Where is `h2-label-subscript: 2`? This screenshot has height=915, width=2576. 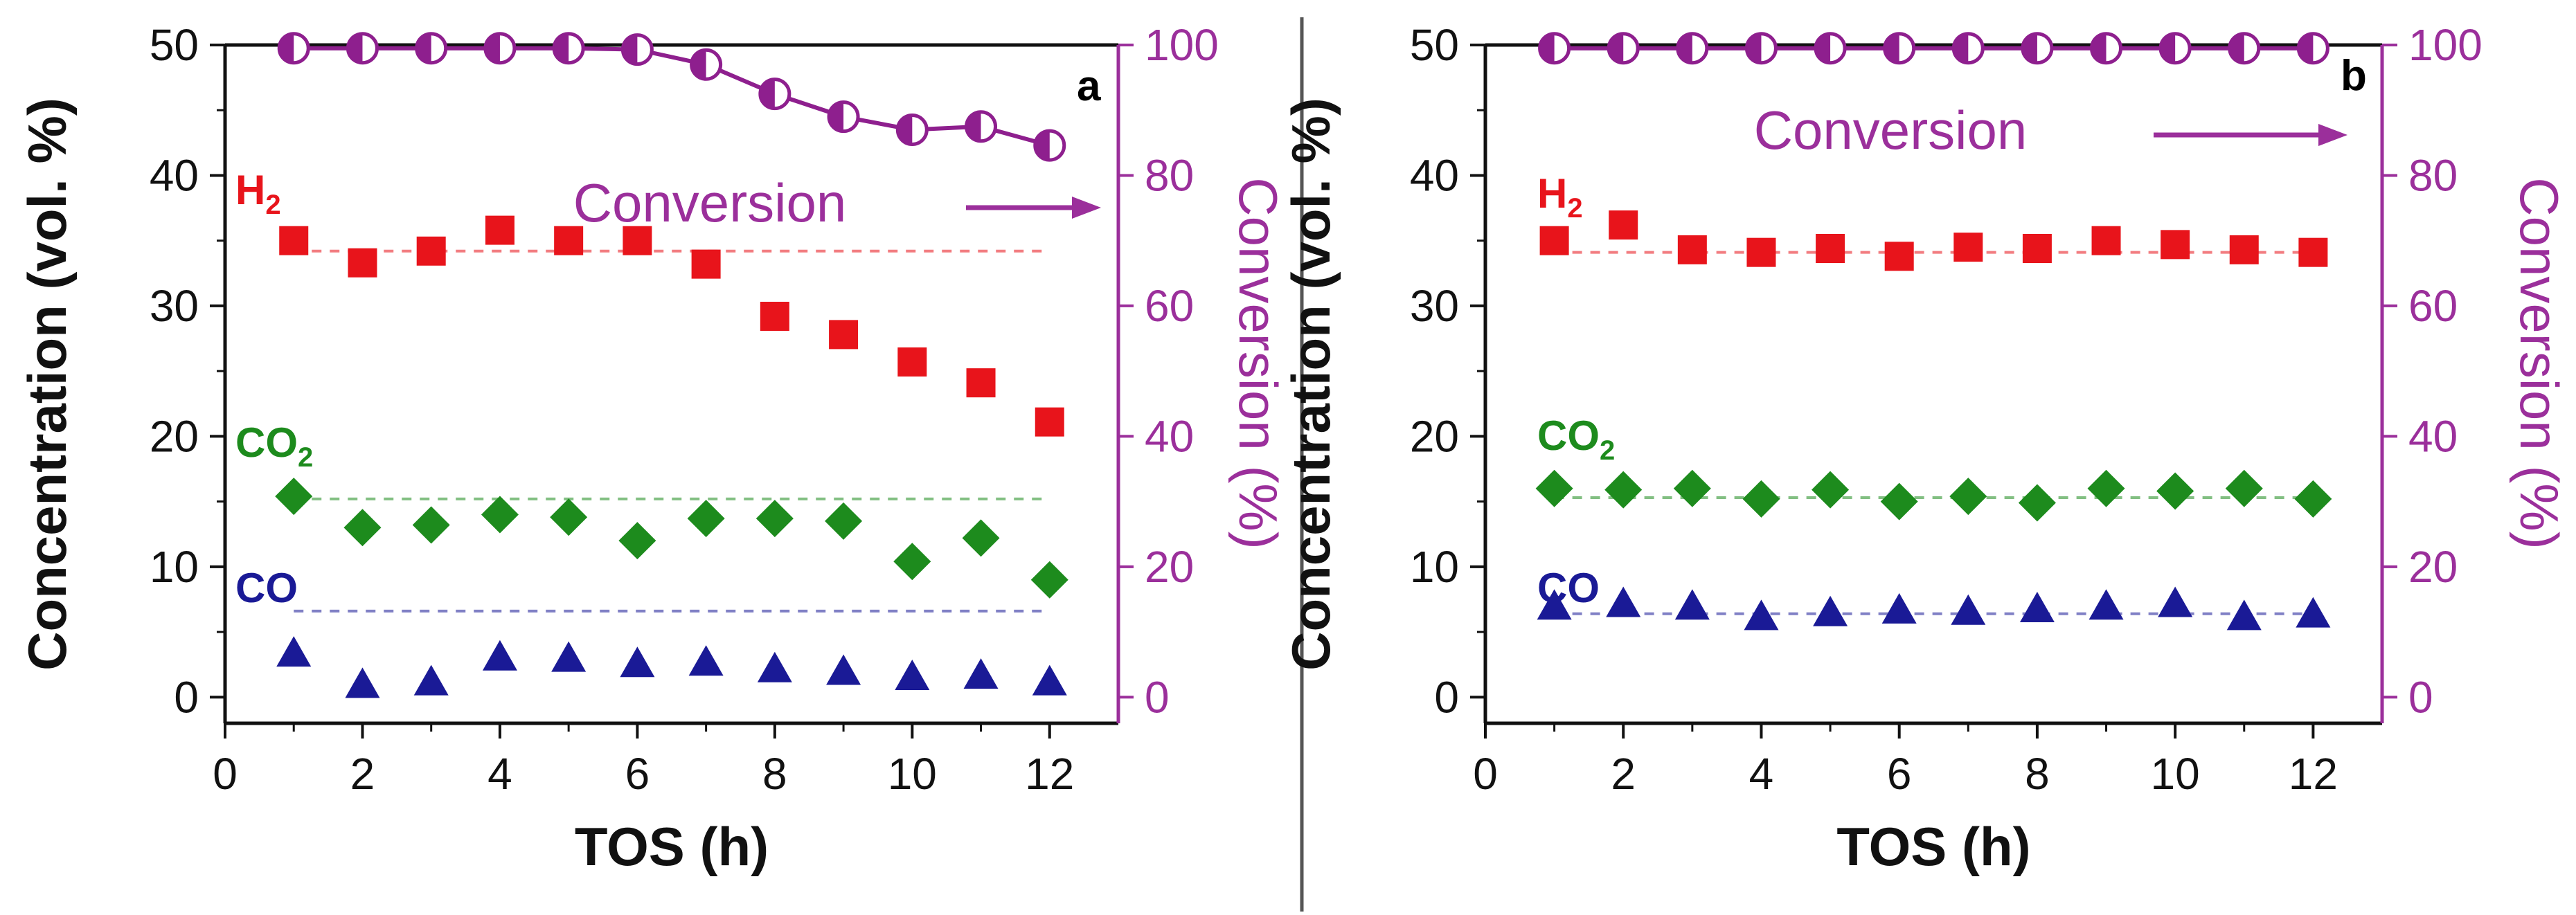 h2-label-subscript: 2 is located at coordinates (1574, 208).